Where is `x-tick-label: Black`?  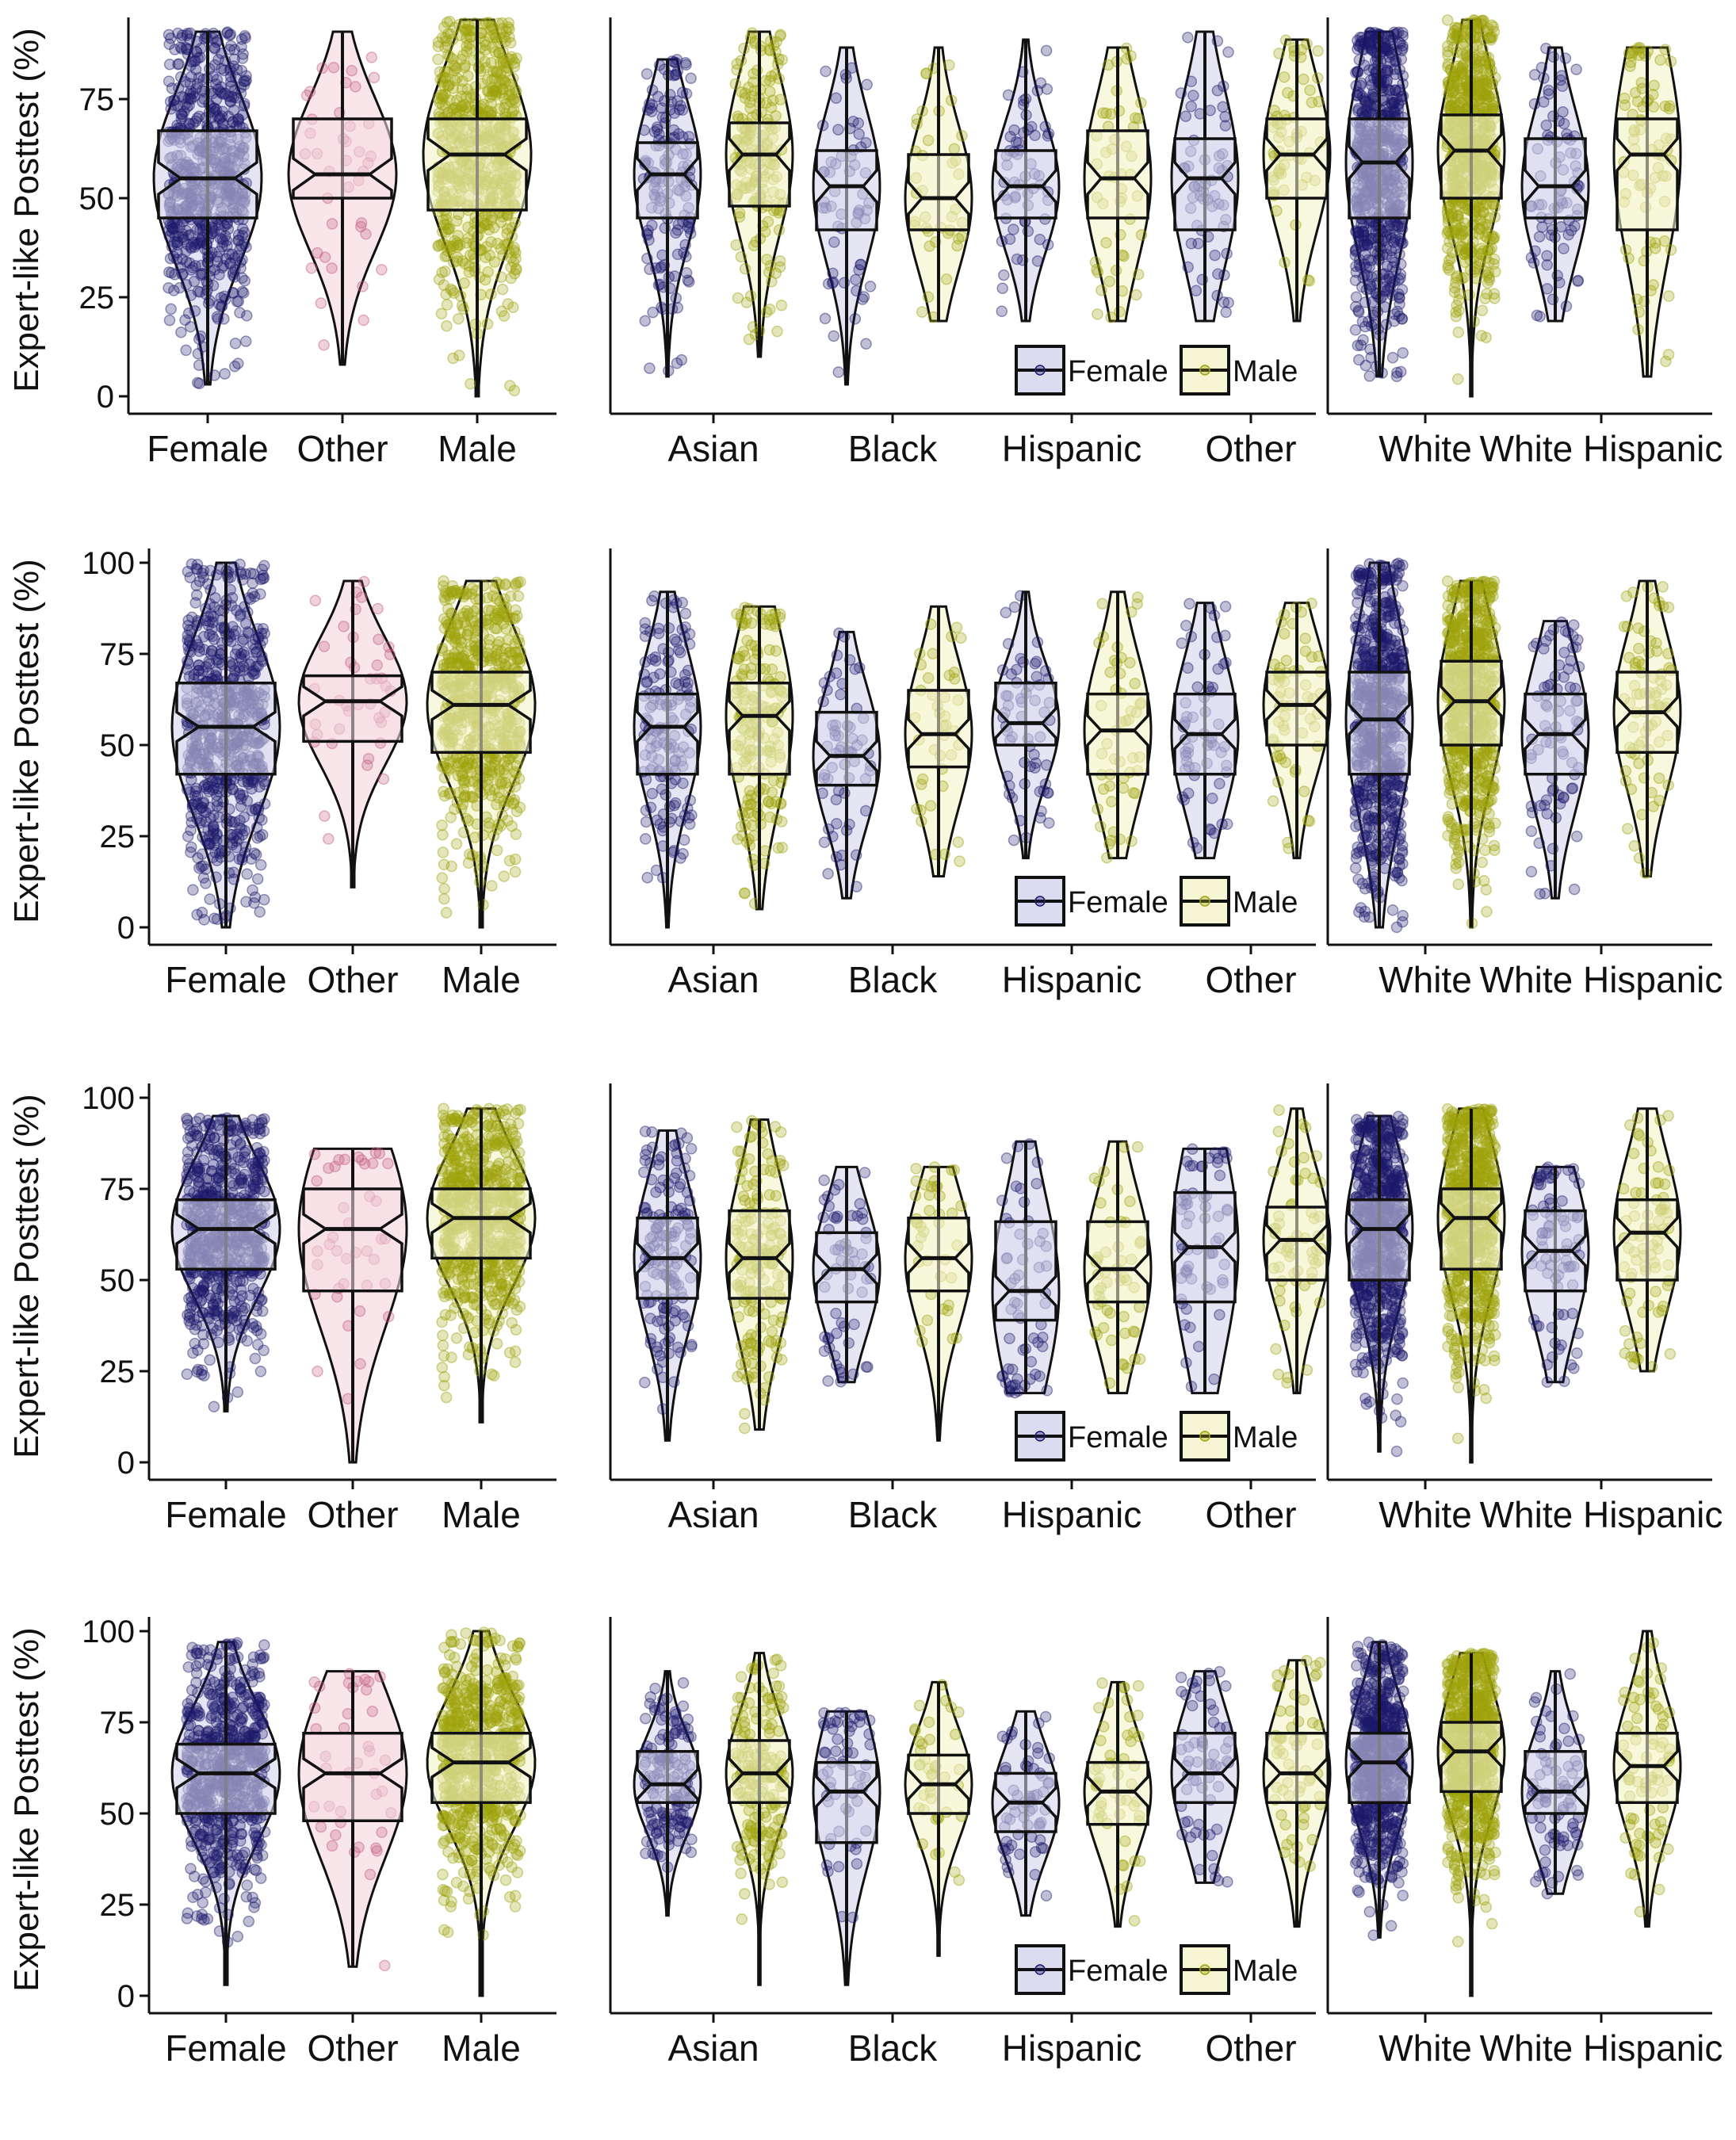
x-tick-label: Black is located at coordinates (893, 449).